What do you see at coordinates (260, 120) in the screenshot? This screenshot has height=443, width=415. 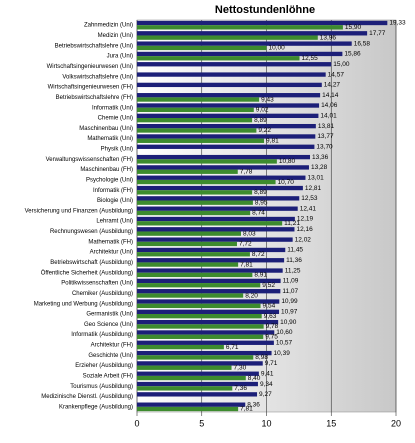 I see `value-label: 8,89` at bounding box center [260, 120].